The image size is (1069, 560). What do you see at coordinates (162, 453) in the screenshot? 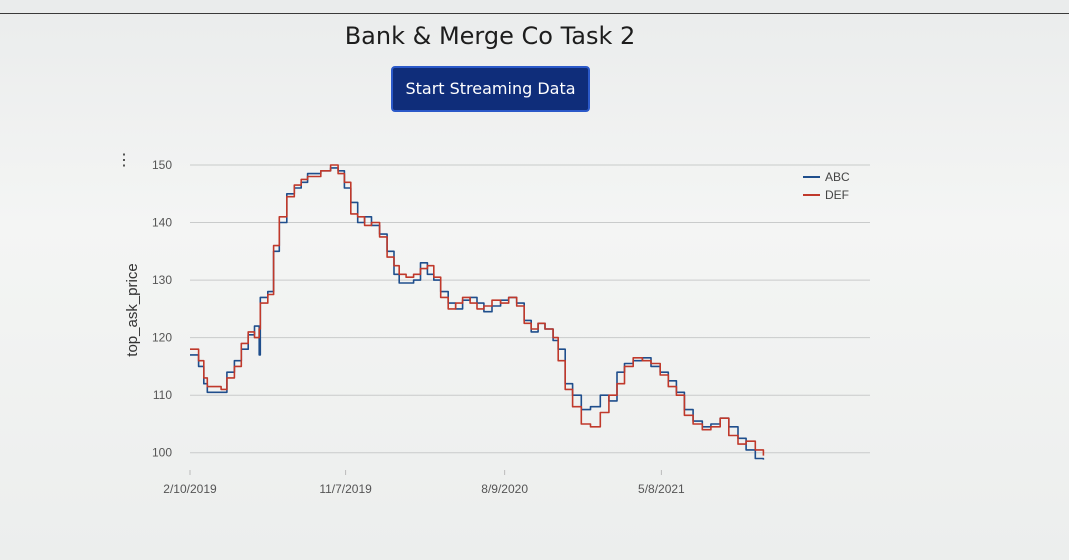
I see `y-tick-label: 100` at bounding box center [162, 453].